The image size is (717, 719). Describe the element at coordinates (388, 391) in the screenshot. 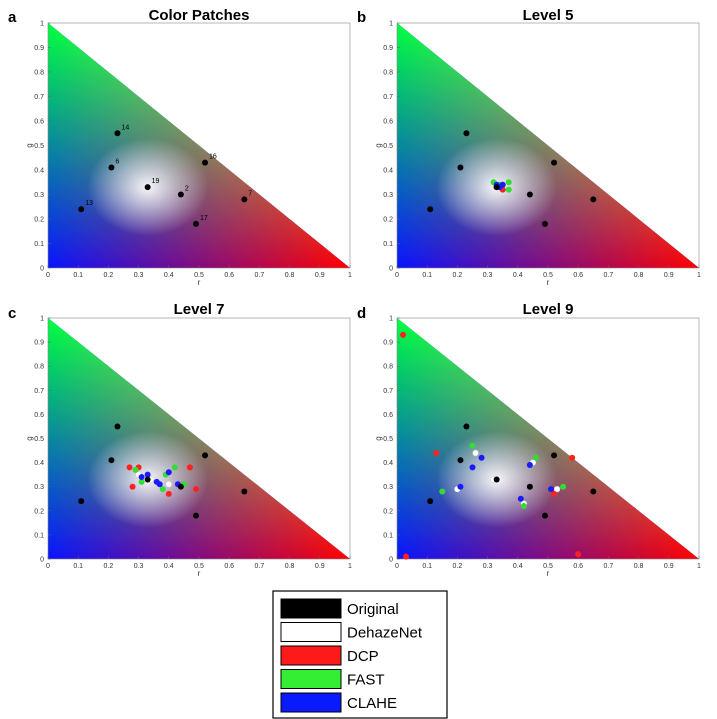

I see `y-tick-label: 0.7` at that location.